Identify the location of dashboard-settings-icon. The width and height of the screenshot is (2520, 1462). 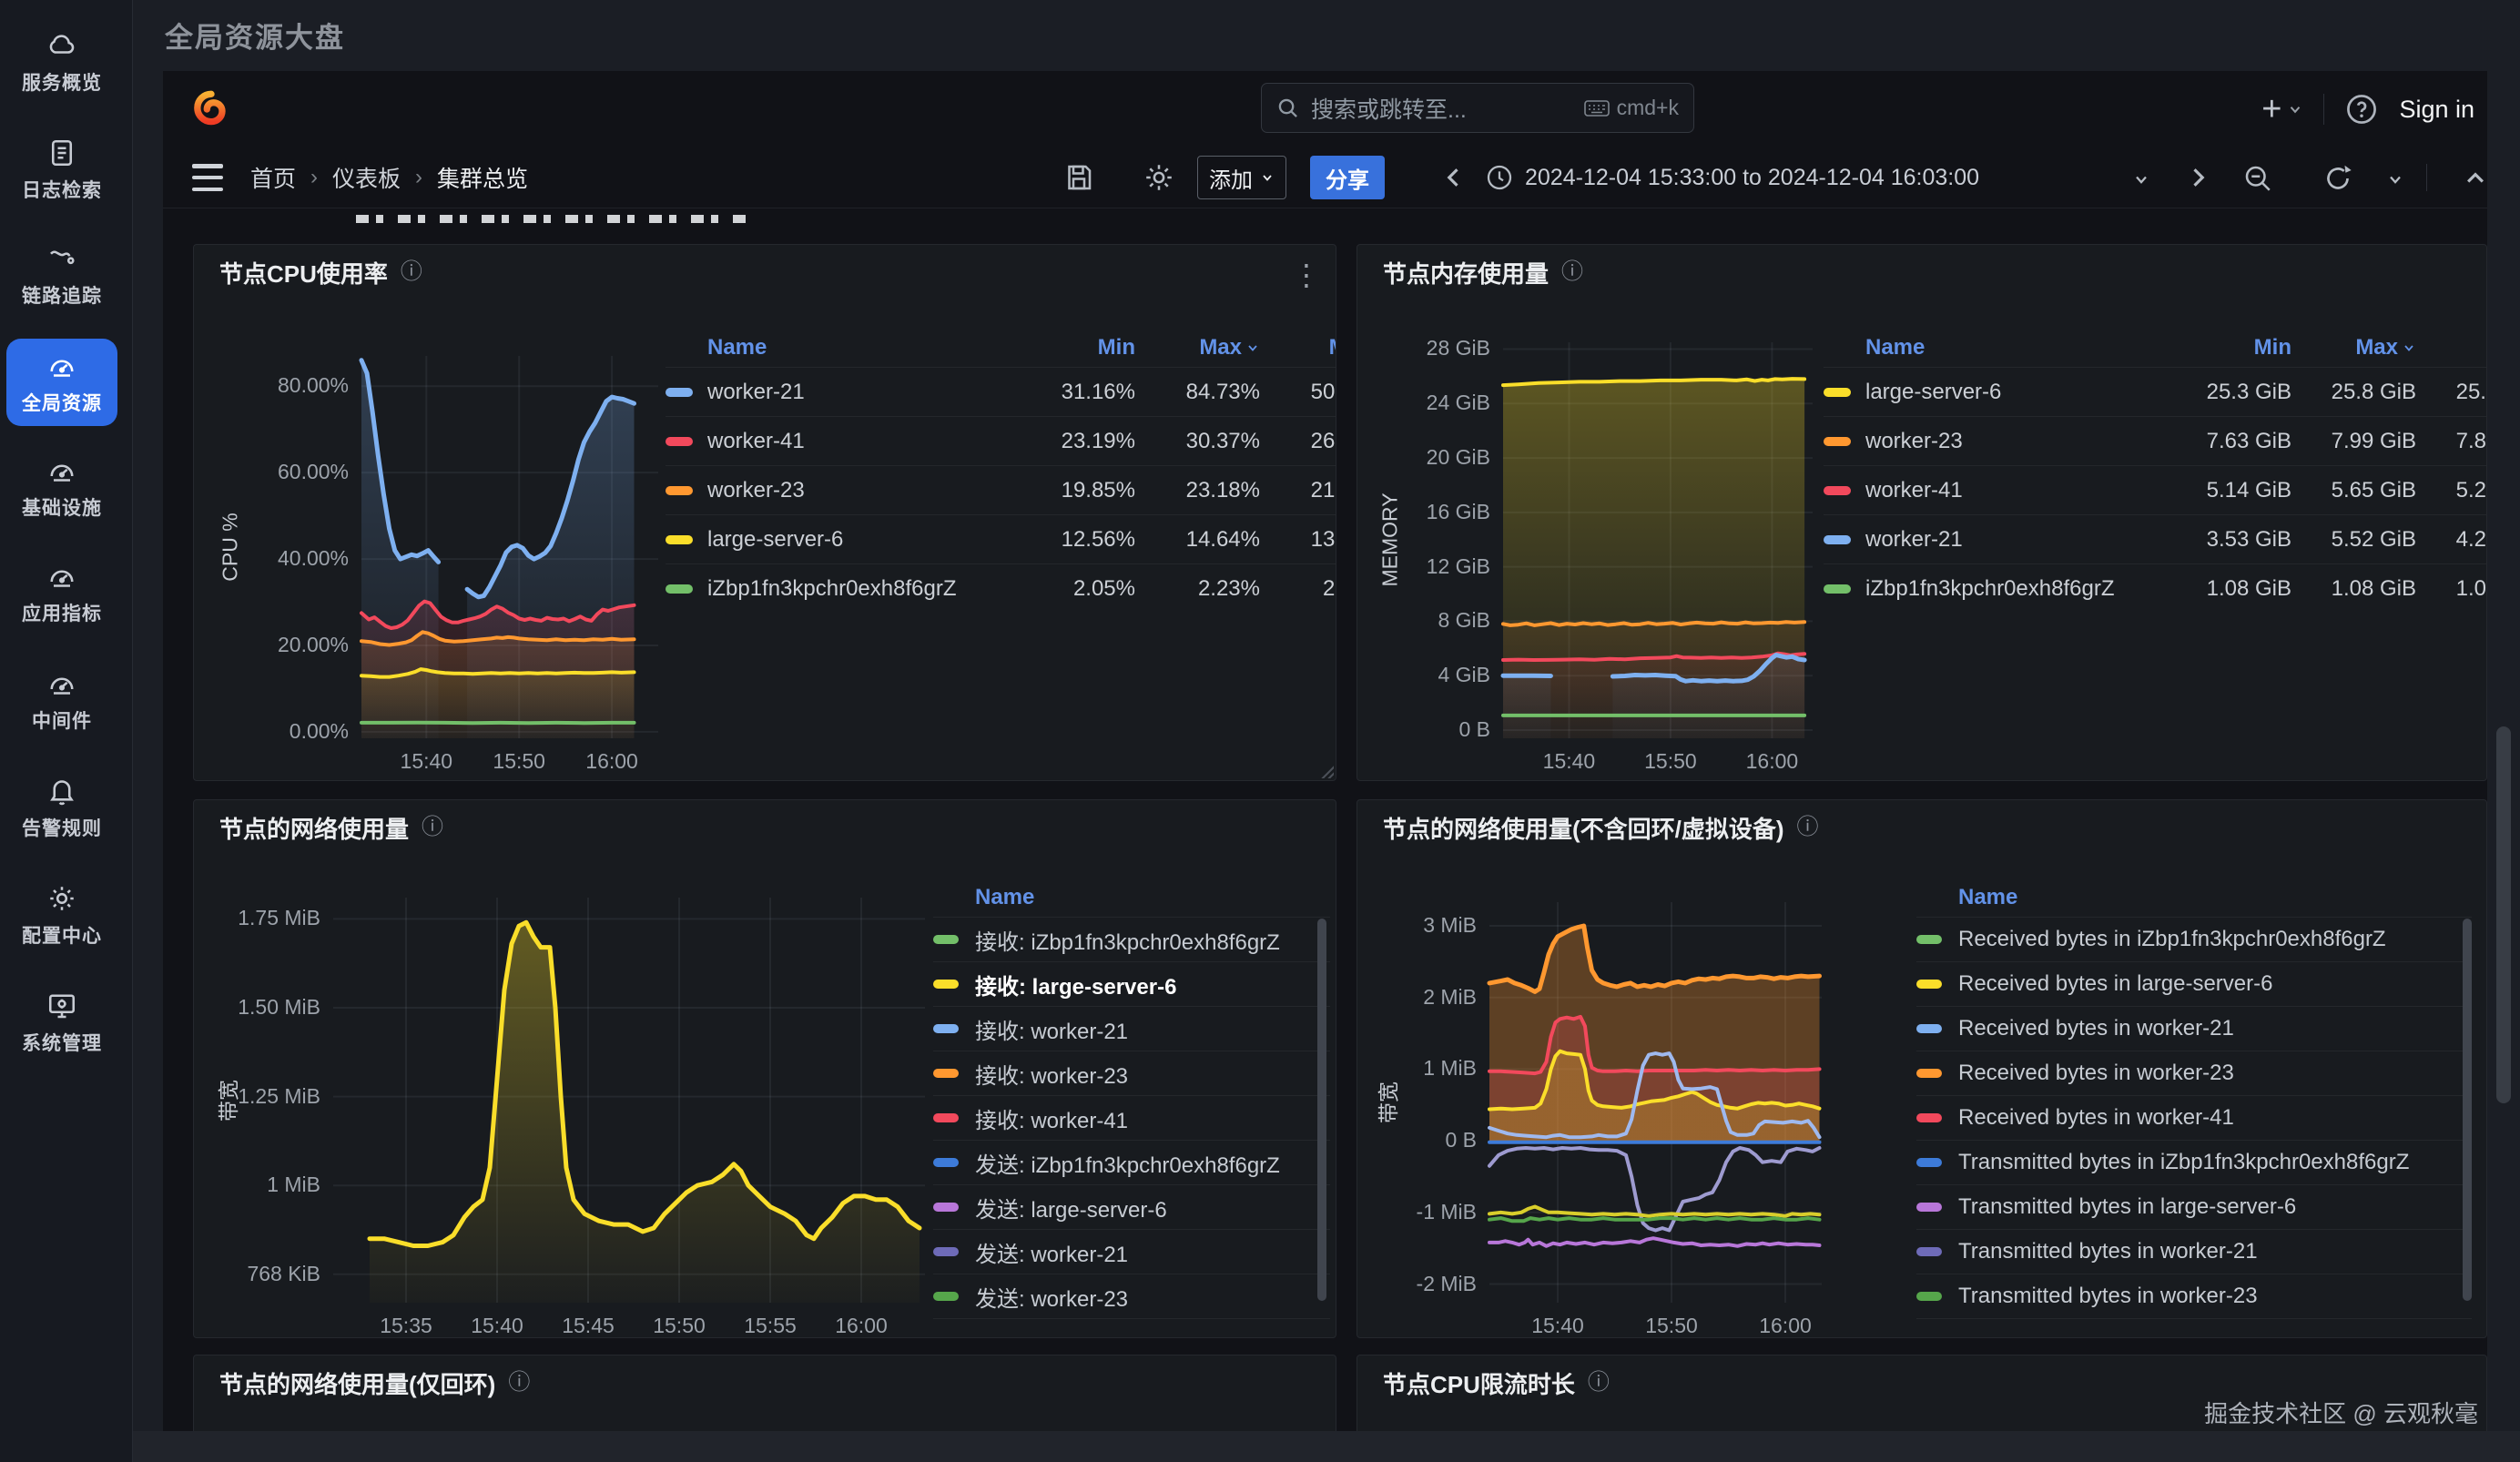
(1159, 177).